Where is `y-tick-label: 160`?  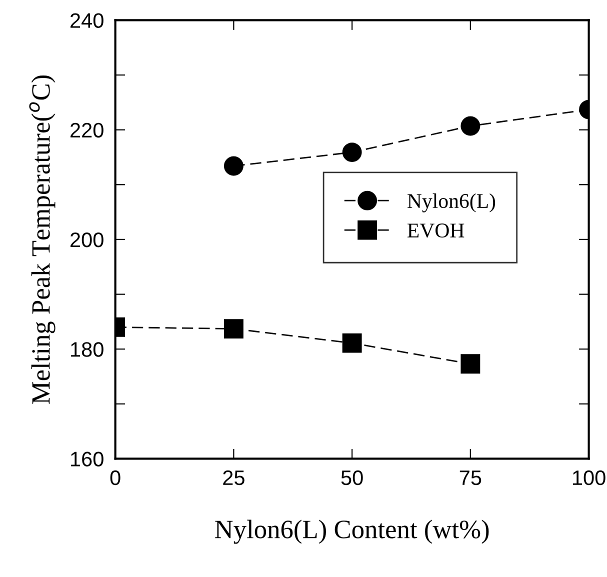
y-tick-label: 160 is located at coordinates (87, 459).